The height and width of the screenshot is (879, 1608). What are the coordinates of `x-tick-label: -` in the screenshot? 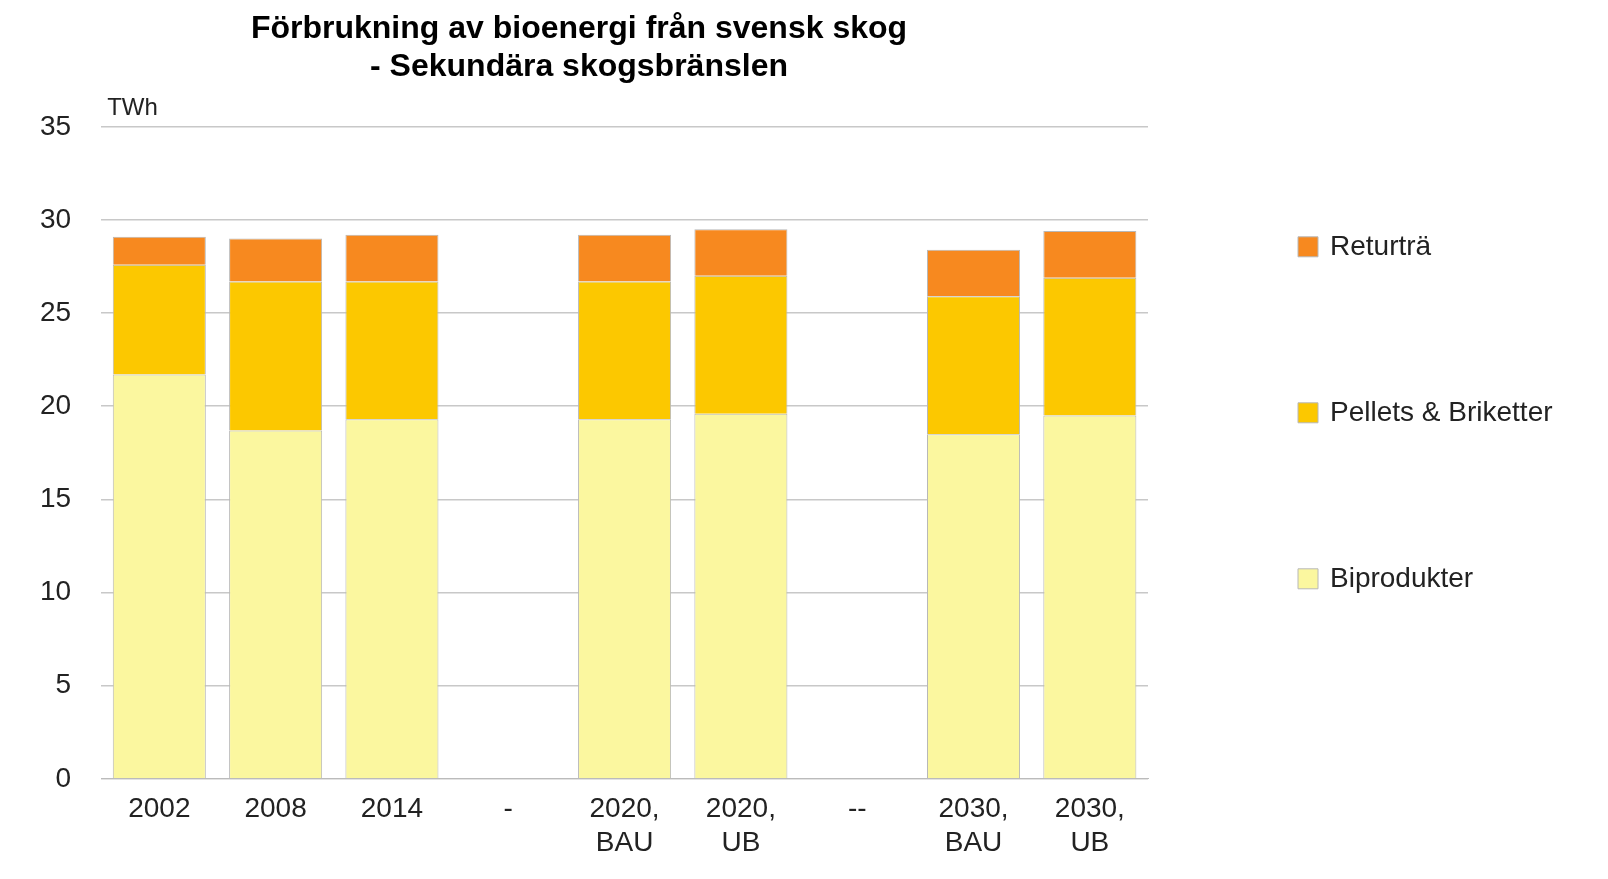 It's located at (508, 808).